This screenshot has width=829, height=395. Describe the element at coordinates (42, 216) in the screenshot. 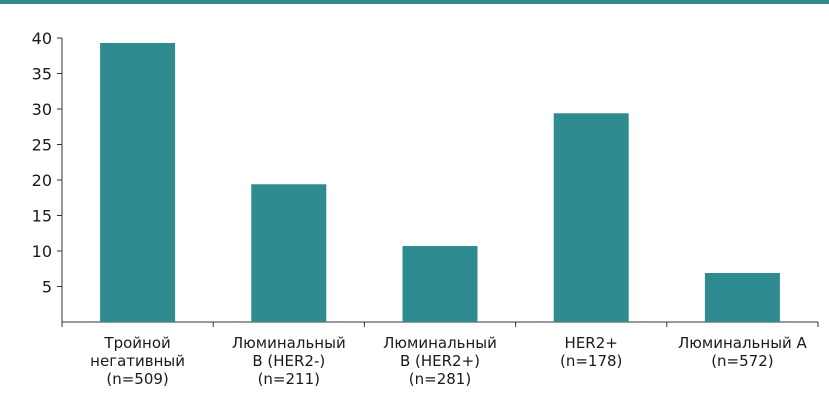

I see `y-tick-label: 15` at that location.